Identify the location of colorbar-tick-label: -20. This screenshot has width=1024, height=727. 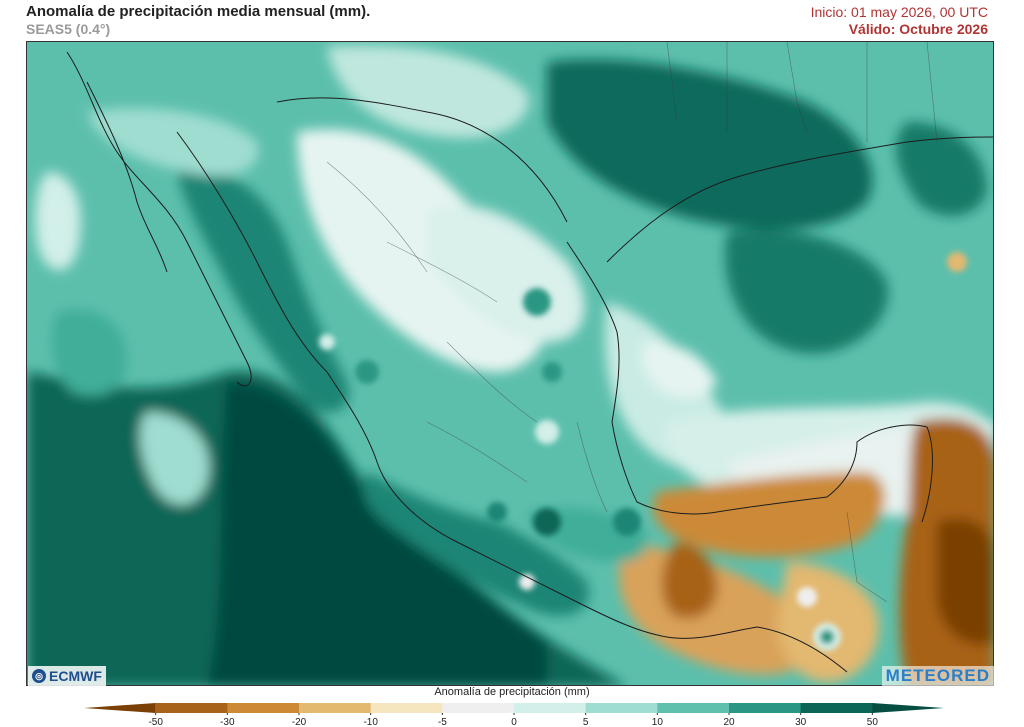
(299, 722).